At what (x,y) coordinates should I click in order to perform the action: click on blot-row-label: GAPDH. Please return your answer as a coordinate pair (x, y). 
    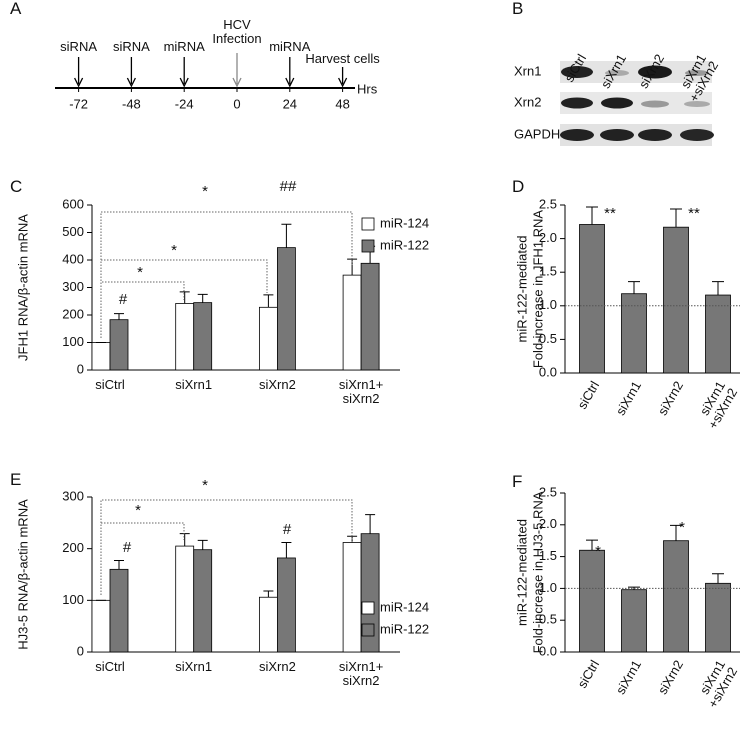
    Looking at the image, I should click on (537, 133).